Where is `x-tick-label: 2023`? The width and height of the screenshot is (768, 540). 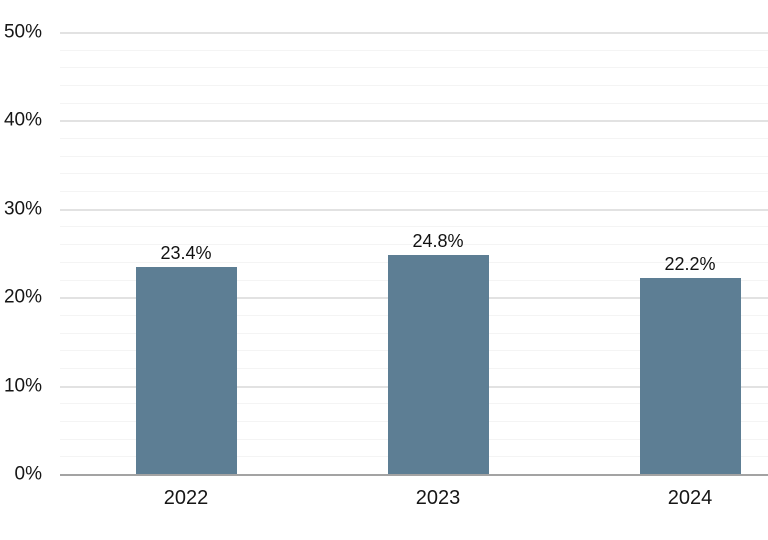
x-tick-label: 2023 is located at coordinates (438, 498).